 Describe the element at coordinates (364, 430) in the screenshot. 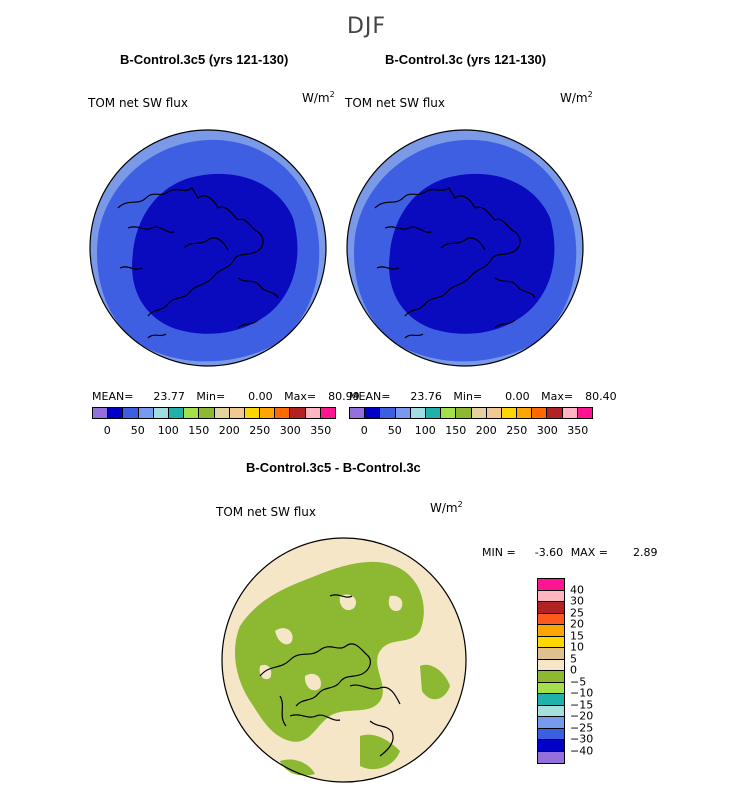

I see `panel2-colorbar-tick-label: 0` at that location.